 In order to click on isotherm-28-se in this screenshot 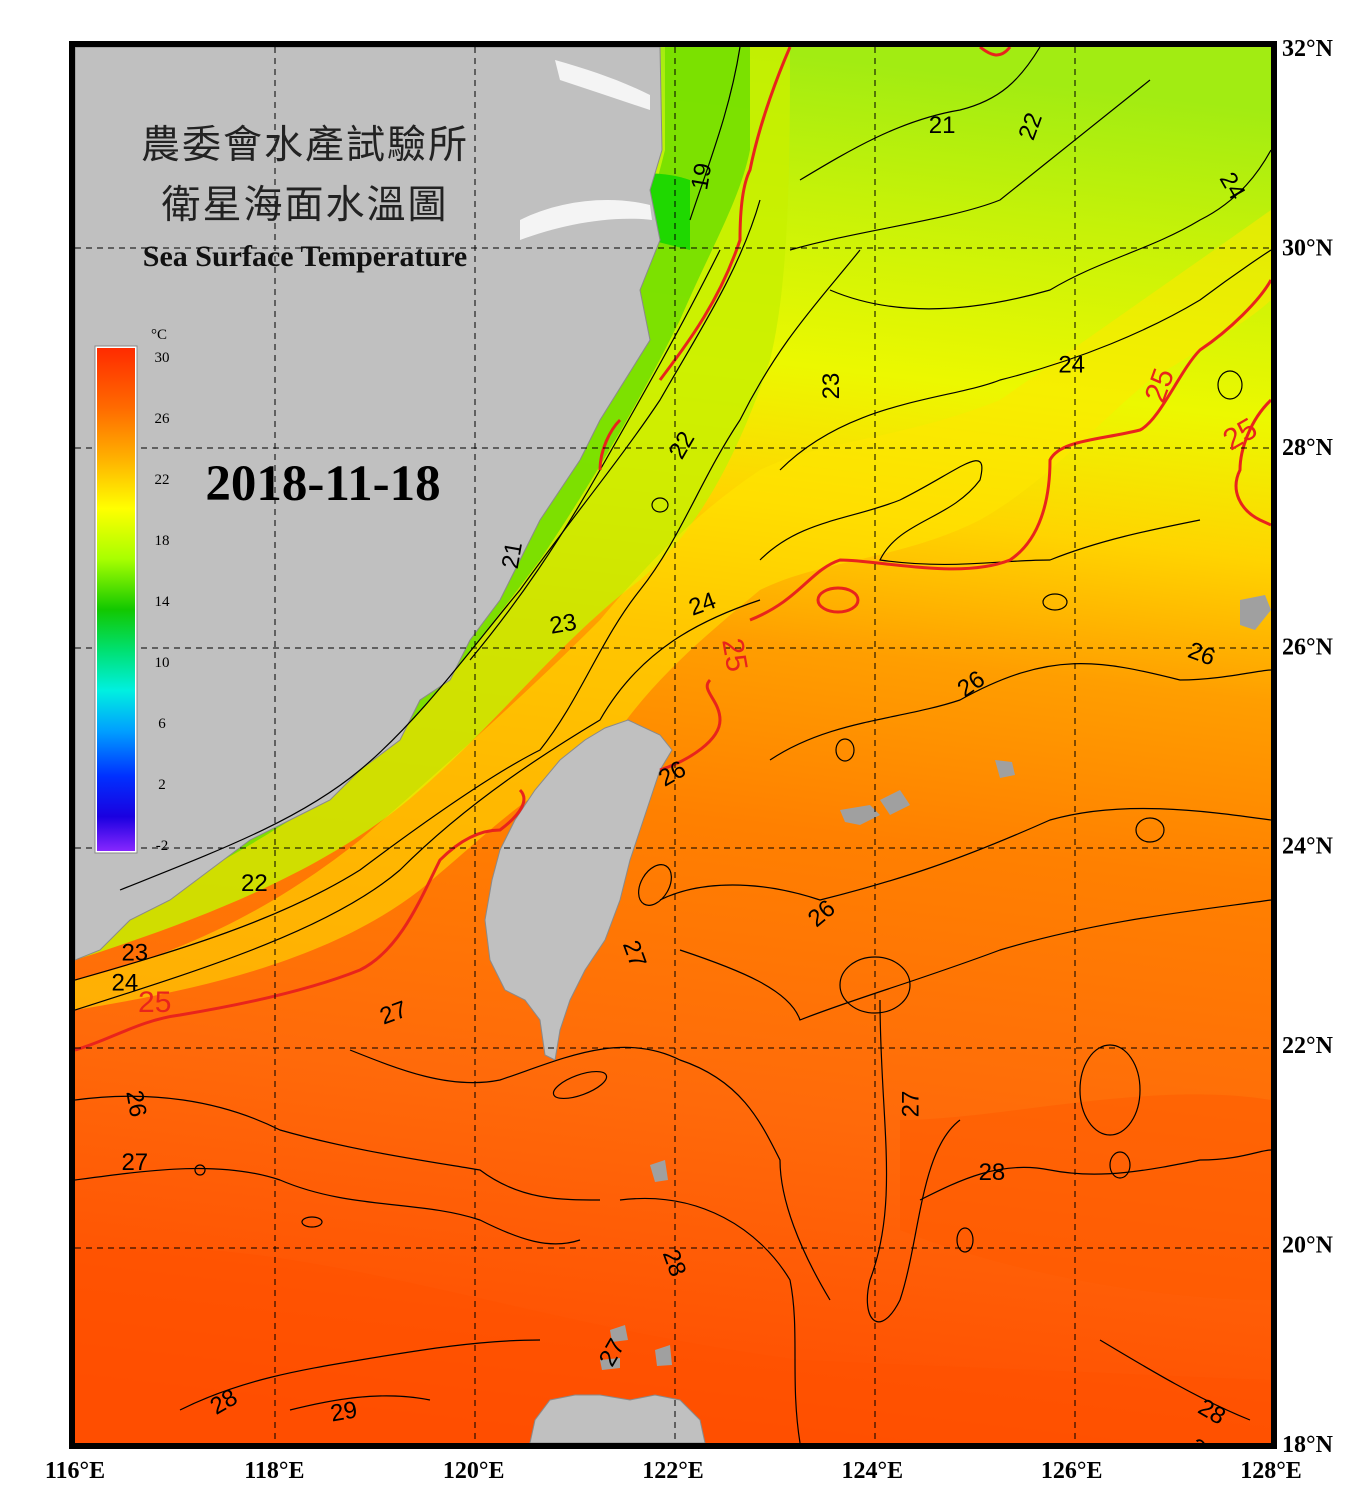, I will do `click(1175, 1380)`.